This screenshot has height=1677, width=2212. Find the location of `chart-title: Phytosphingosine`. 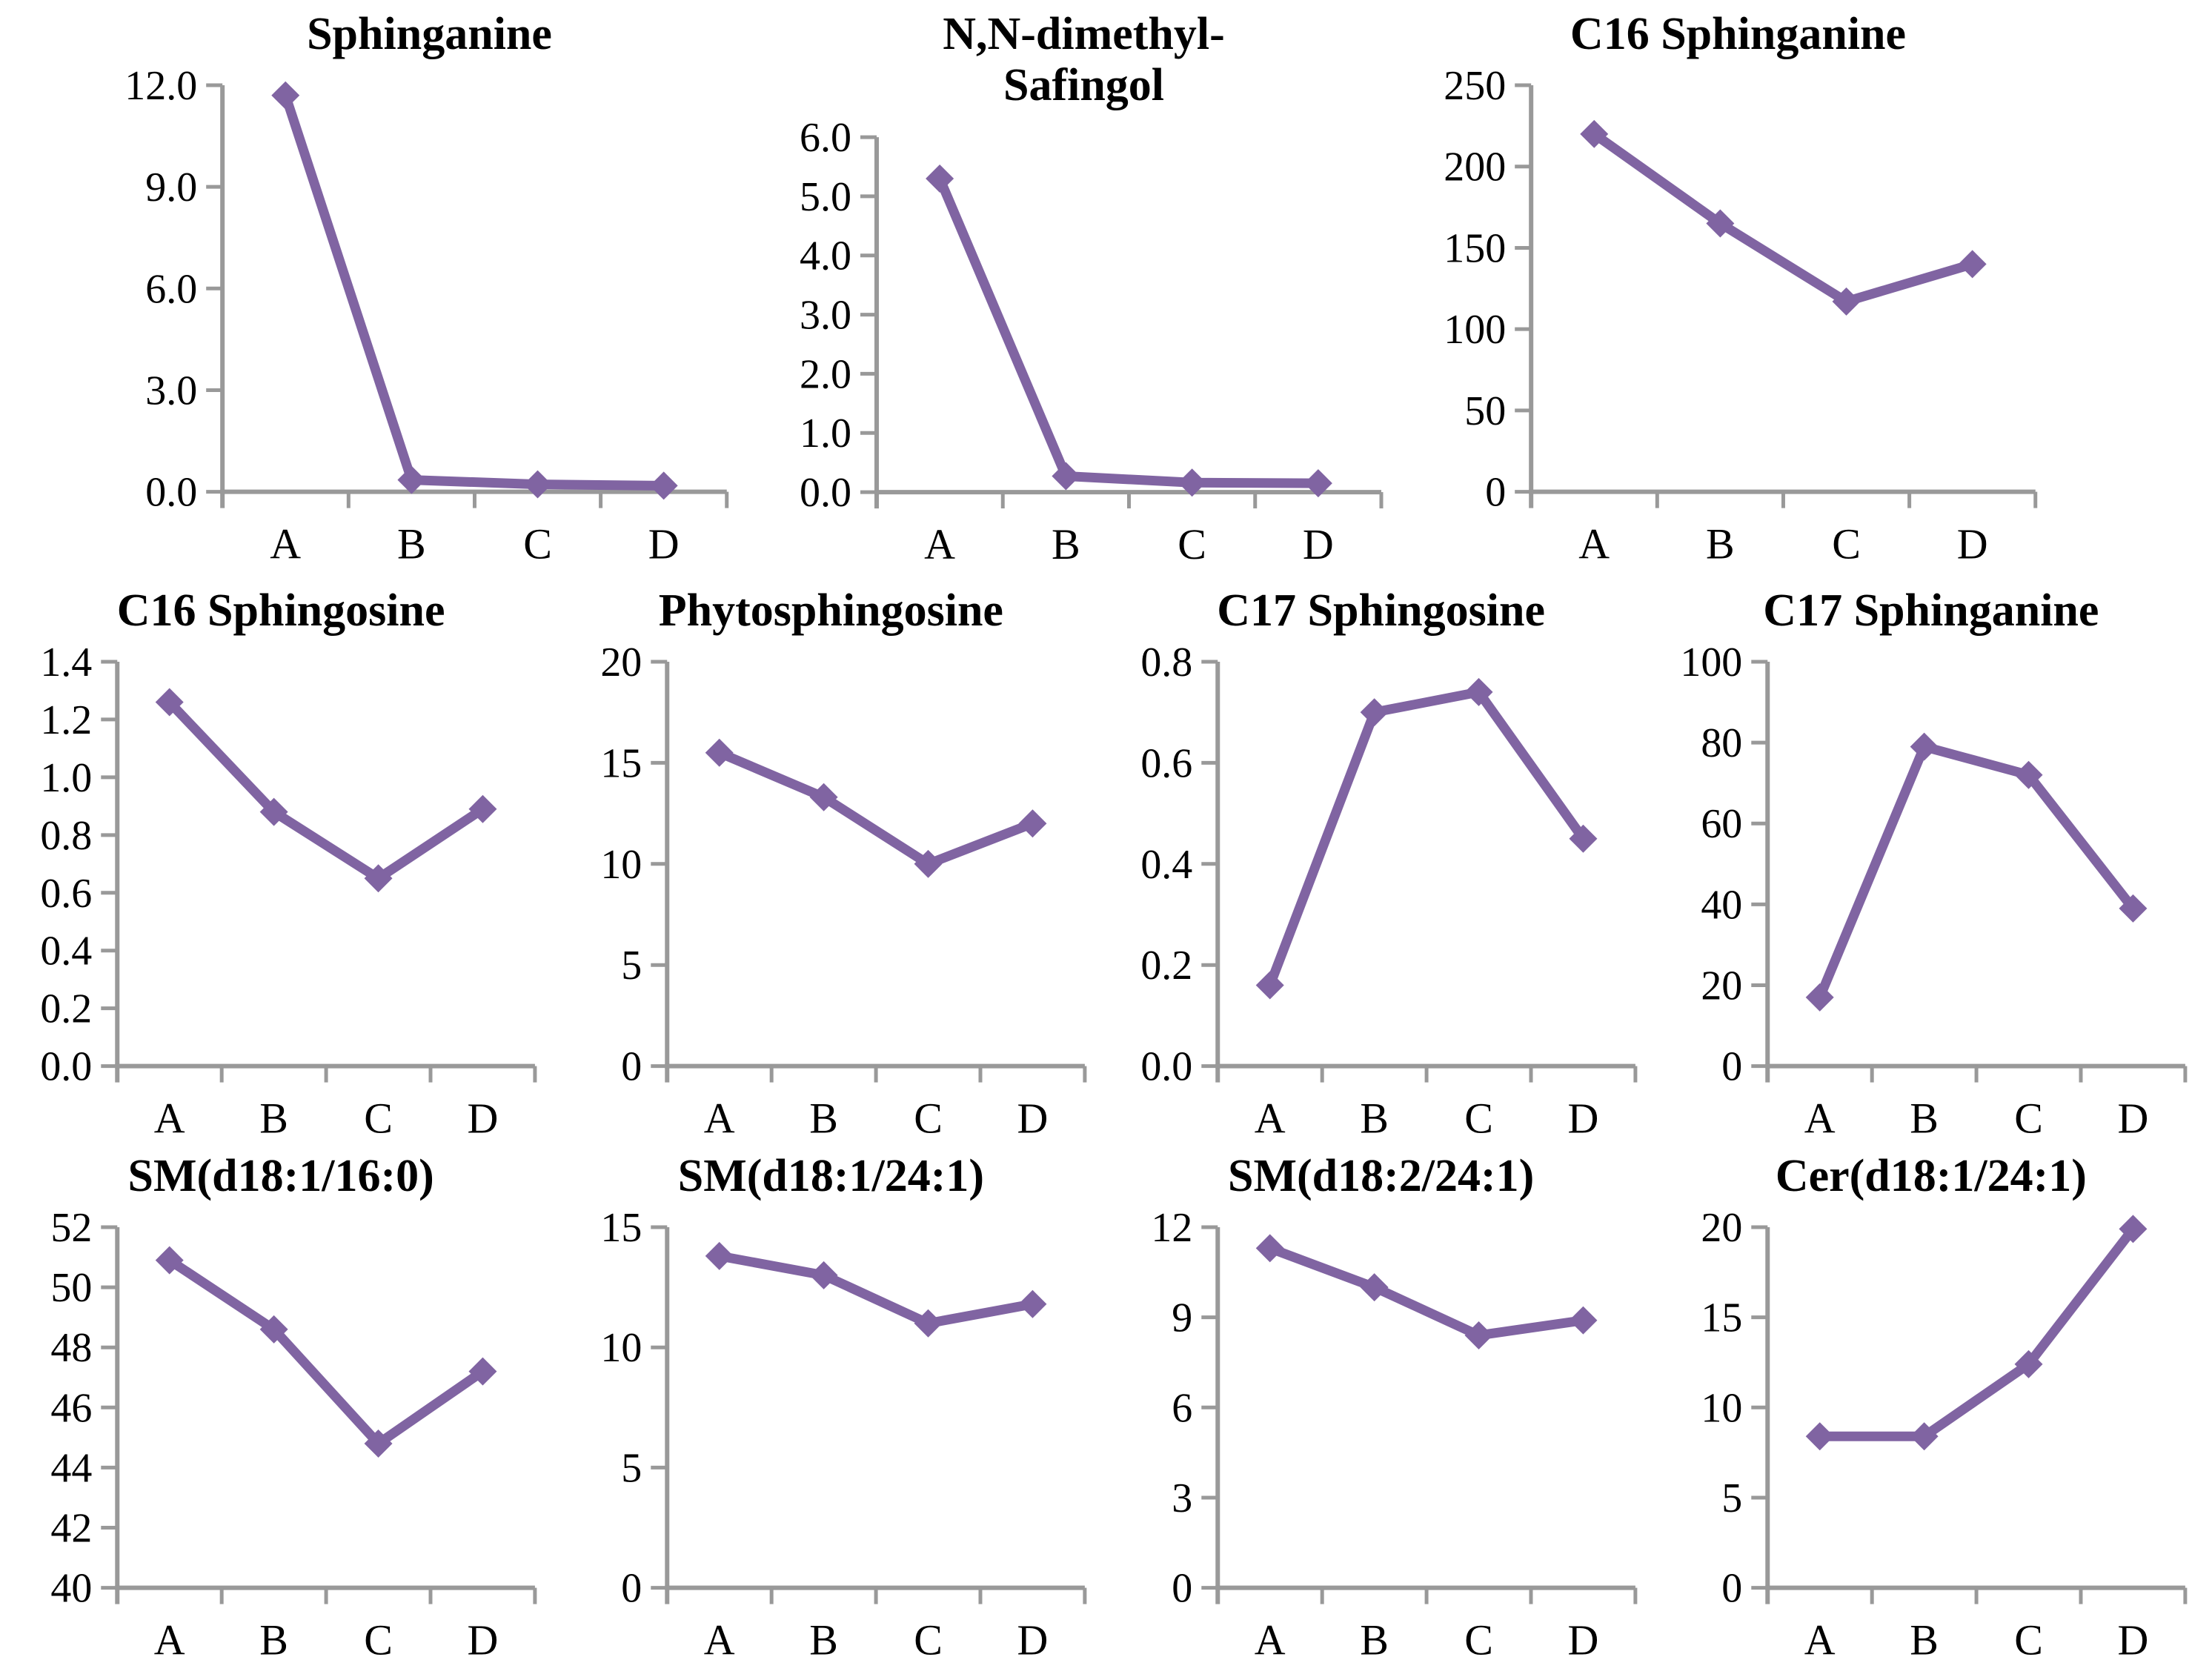

chart-title: Phytosphingosine is located at coordinates (831, 610).